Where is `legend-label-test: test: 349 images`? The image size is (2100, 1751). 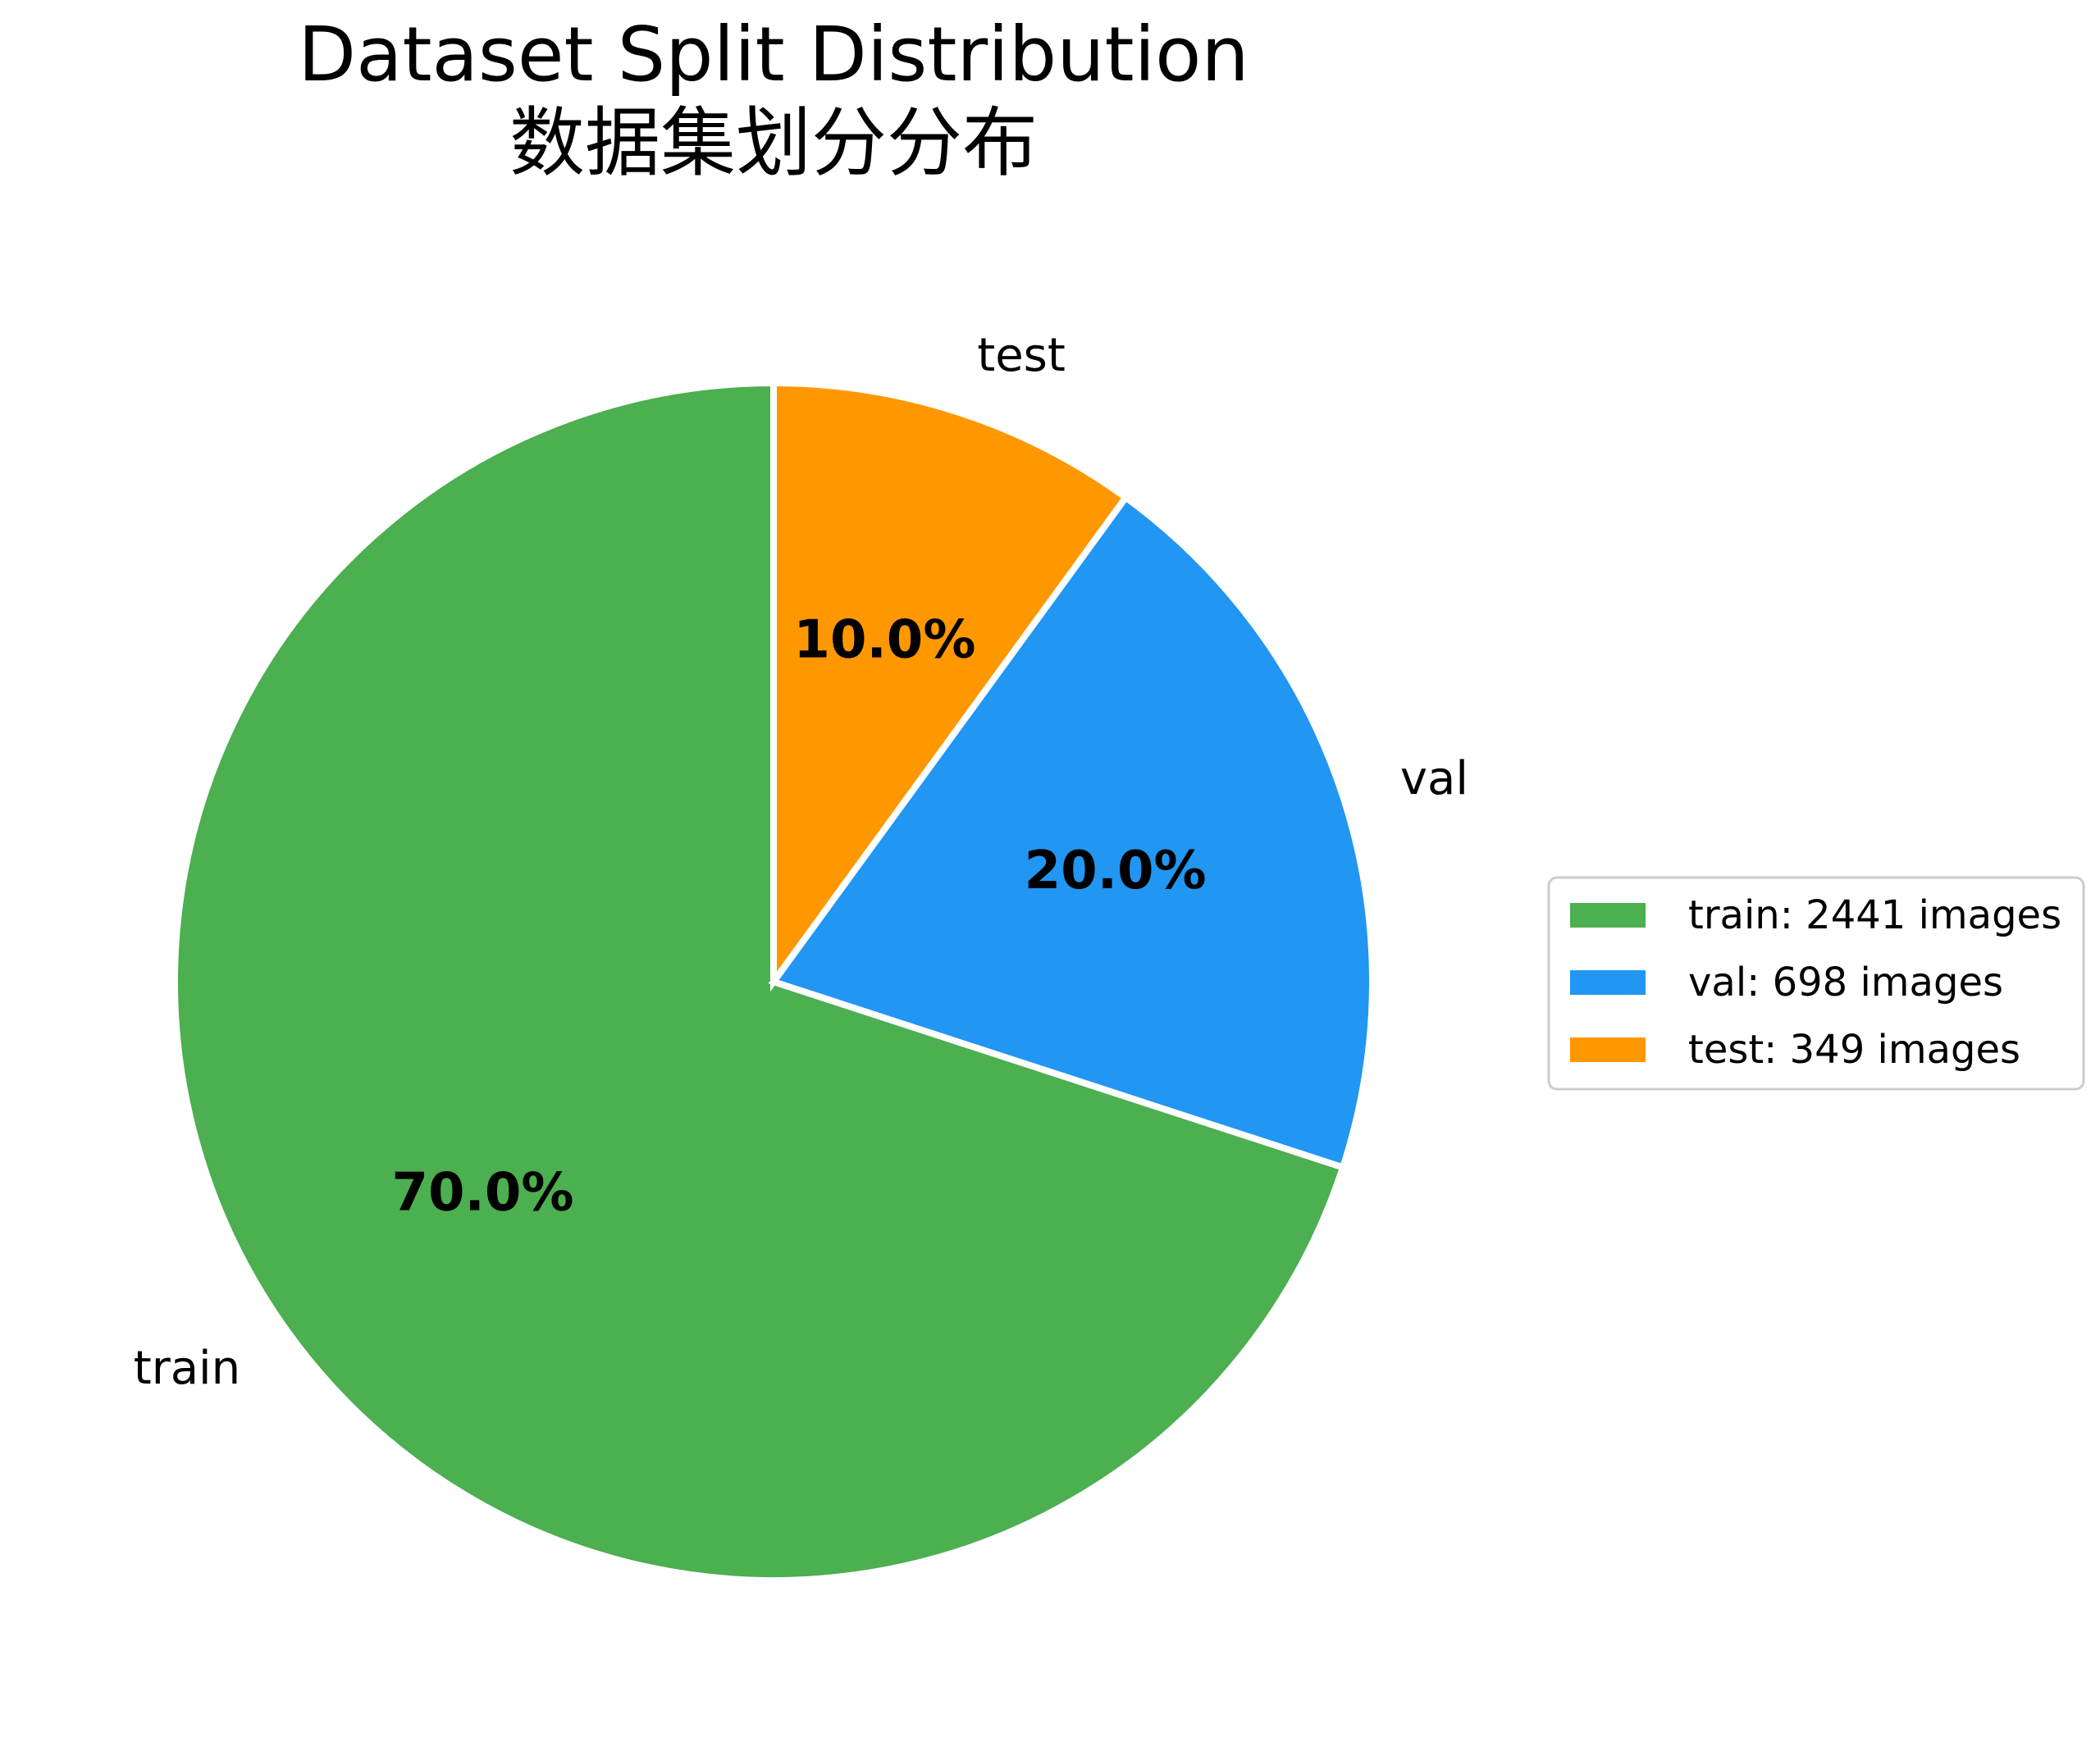
legend-label-test: test: 349 images is located at coordinates (1854, 1050).